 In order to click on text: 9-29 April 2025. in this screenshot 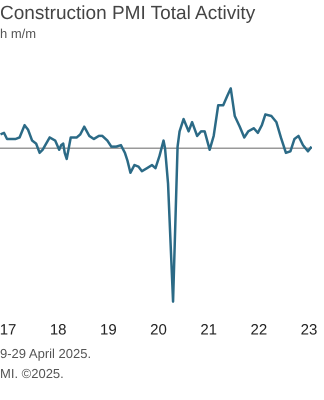, I will do `click(46, 354)`.